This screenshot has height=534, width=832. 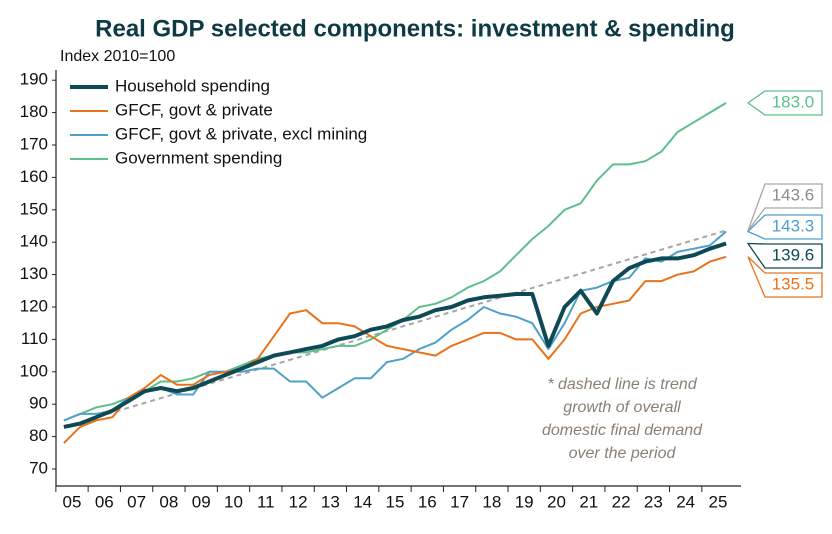 What do you see at coordinates (793, 194) in the screenshot?
I see `end-value-label: 143.6` at bounding box center [793, 194].